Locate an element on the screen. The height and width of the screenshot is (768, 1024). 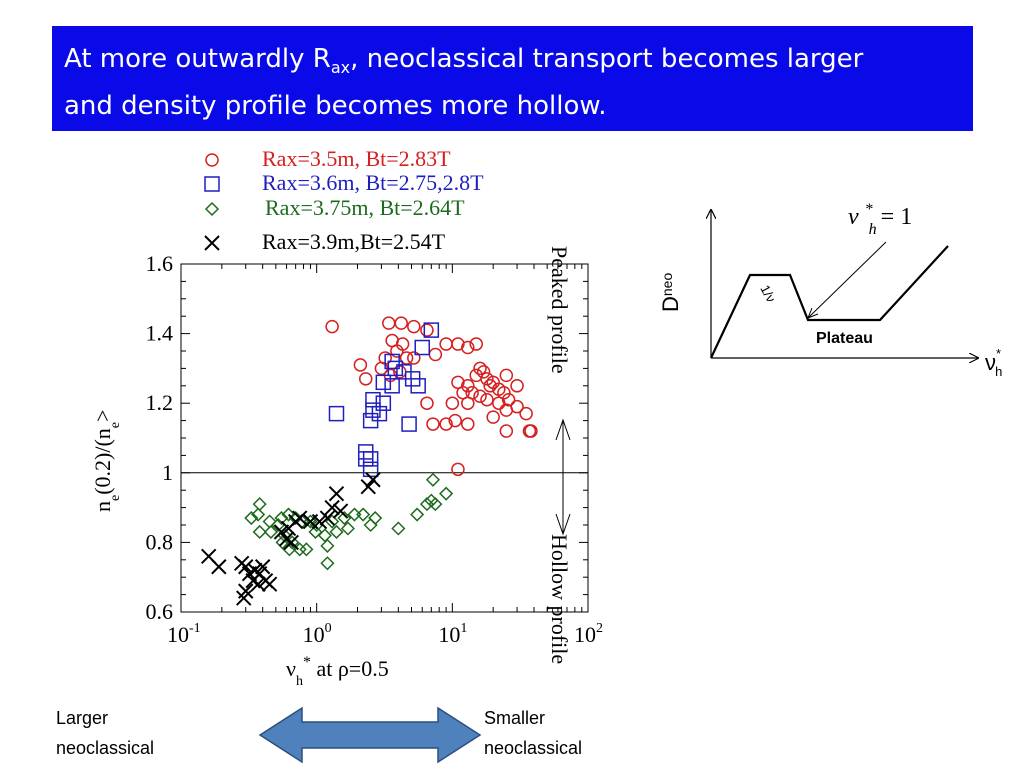
legend-marker-diamond is located at coordinates (212, 209).